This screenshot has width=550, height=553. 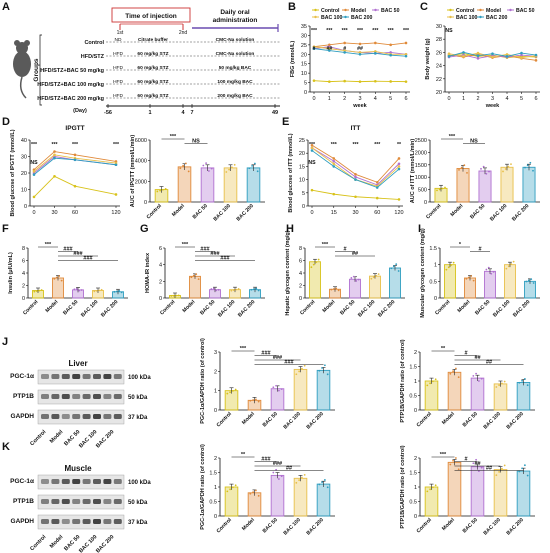 I want to click on x-tick-label: Model, so click(x=464, y=306).